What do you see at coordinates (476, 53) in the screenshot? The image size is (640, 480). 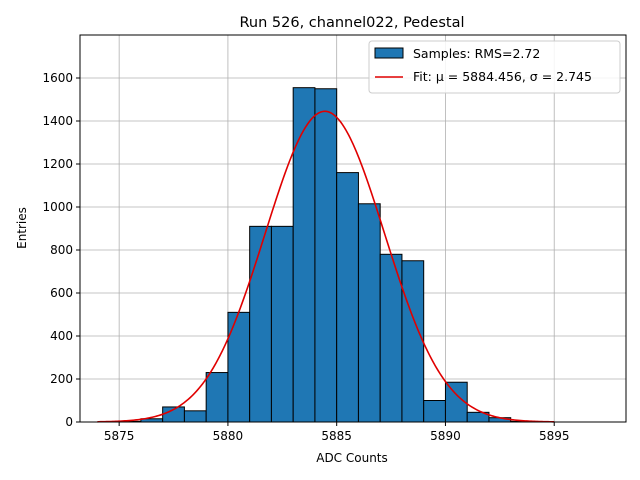 I see `legend-samples-label: Samples: RMS=2.72` at bounding box center [476, 53].